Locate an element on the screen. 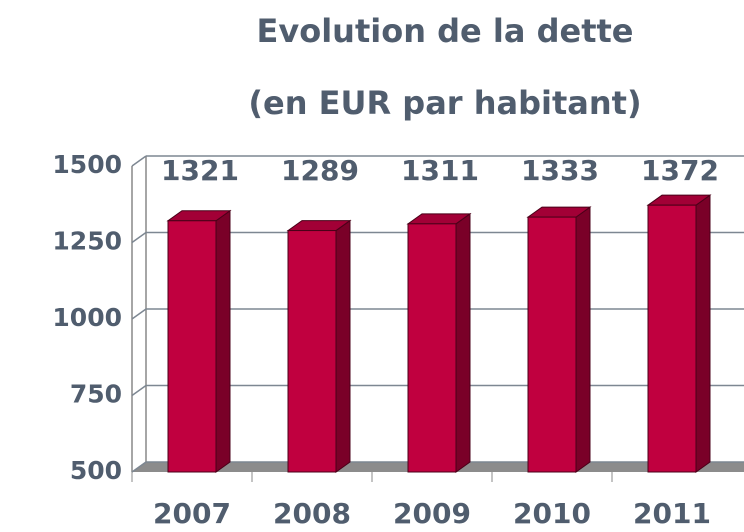 Image resolution: width=744 pixels, height=532 pixels. x-tick-label: 2008 is located at coordinates (312, 513).